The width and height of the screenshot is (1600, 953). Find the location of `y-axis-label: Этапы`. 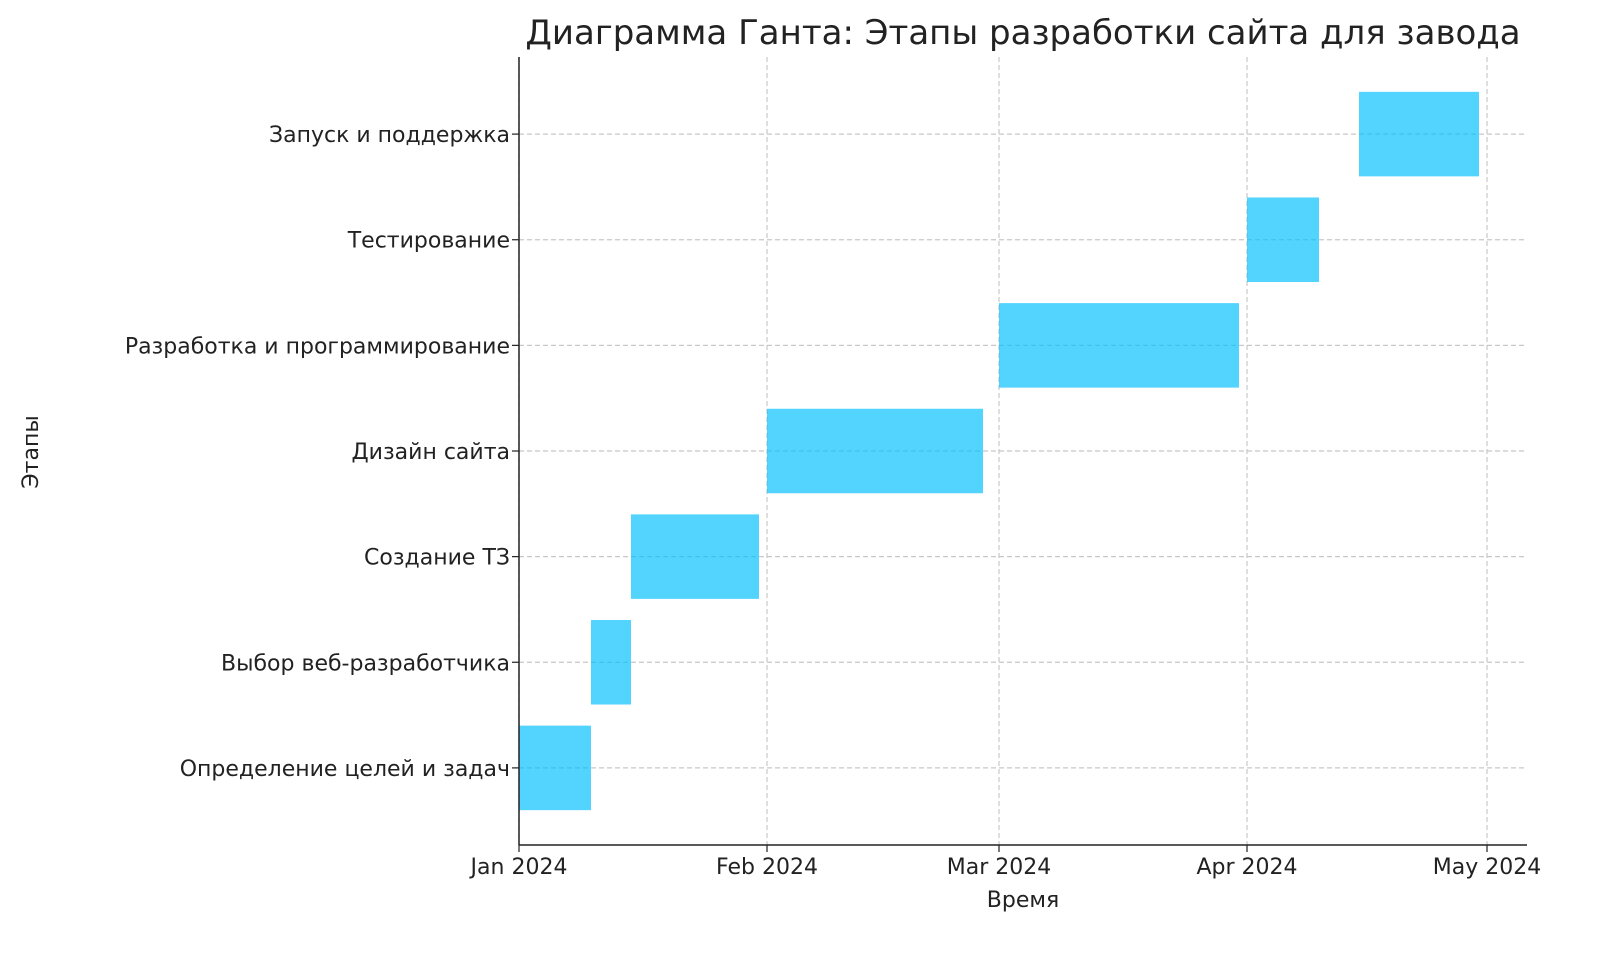

y-axis-label: Этапы is located at coordinates (31, 451).